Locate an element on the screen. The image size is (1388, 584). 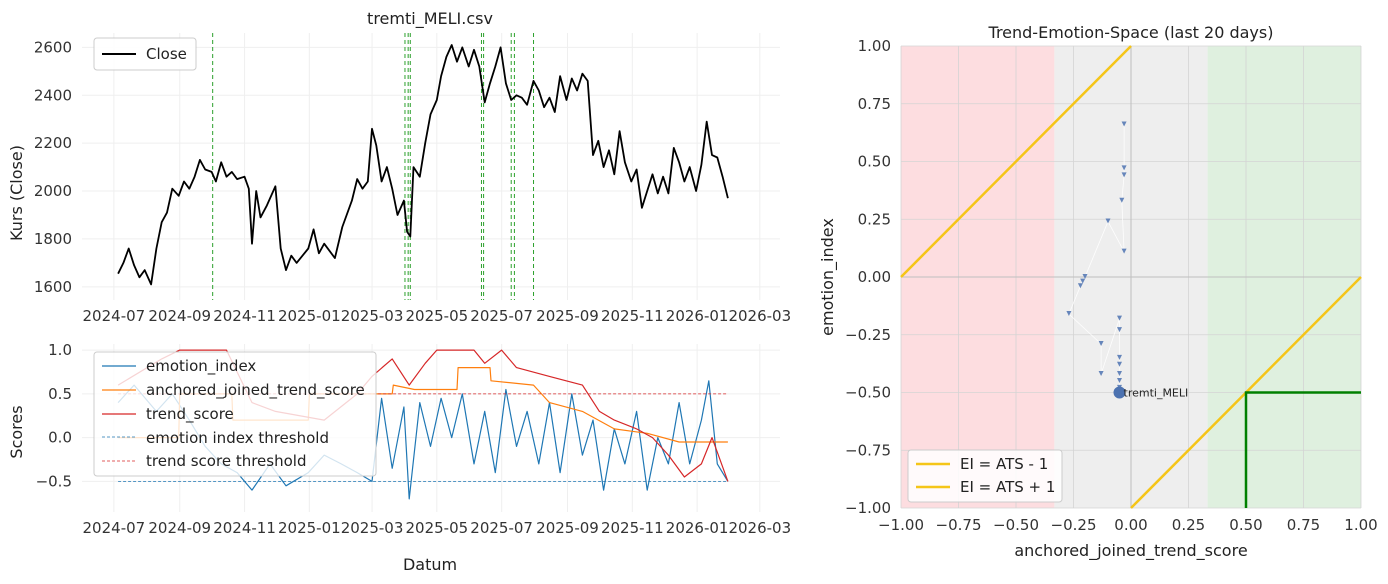
space-chart-x-axis-label: anchored_joined_trend_score is located at coordinates (1130, 551).